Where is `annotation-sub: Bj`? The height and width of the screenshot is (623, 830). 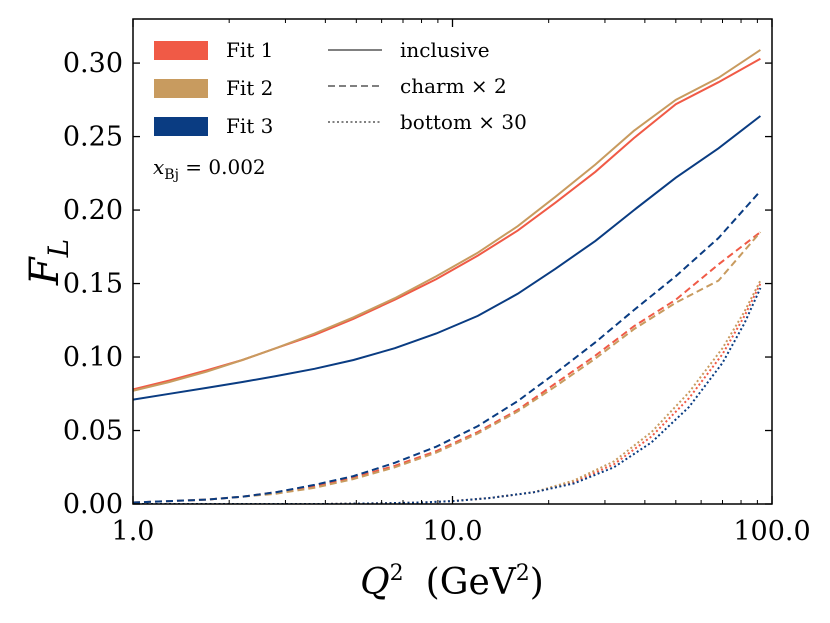 annotation-sub: Bj is located at coordinates (171, 175).